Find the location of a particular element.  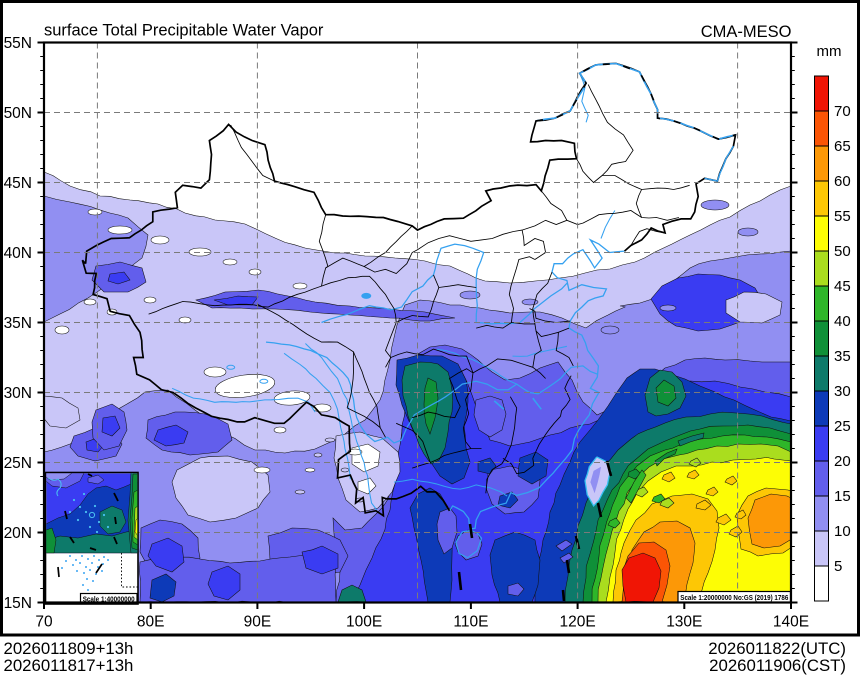

svg-text: 35N is located at coordinates (18, 323).